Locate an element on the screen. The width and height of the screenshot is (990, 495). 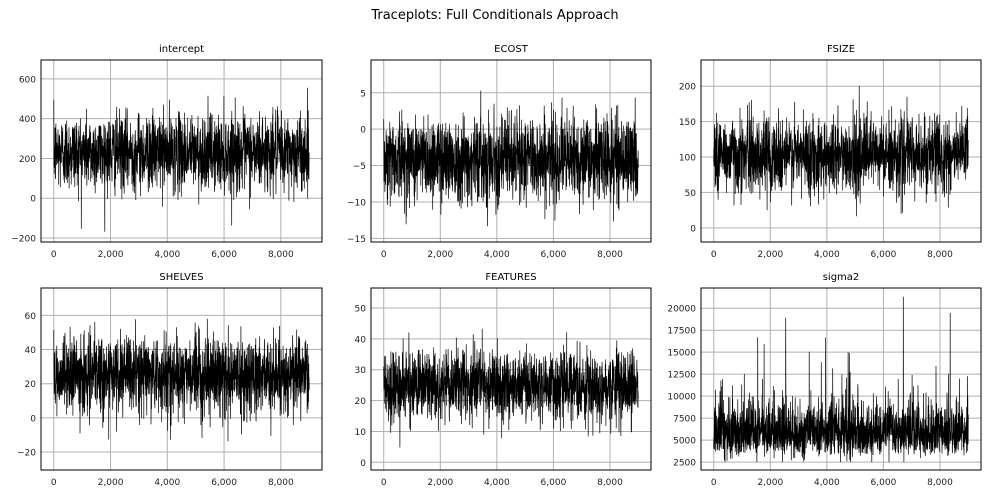
y-tick-label: 17500 is located at coordinates (681, 332).